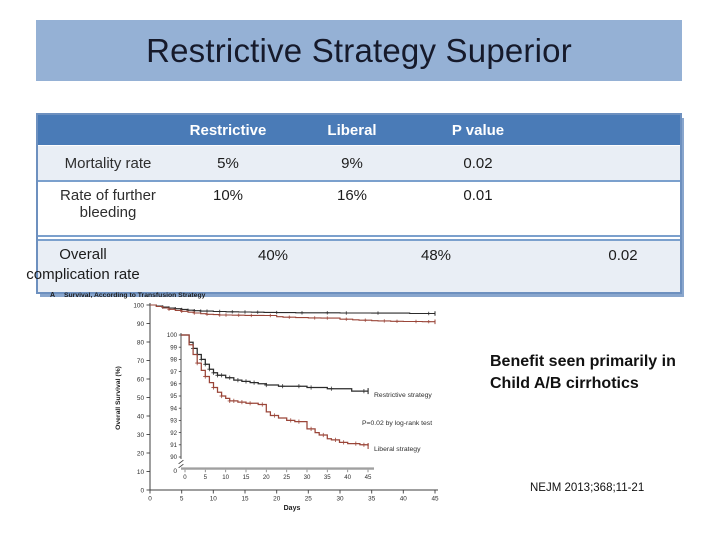 The image size is (720, 540). I want to click on liberal-curve-label: Liberal strategy, so click(397, 449).